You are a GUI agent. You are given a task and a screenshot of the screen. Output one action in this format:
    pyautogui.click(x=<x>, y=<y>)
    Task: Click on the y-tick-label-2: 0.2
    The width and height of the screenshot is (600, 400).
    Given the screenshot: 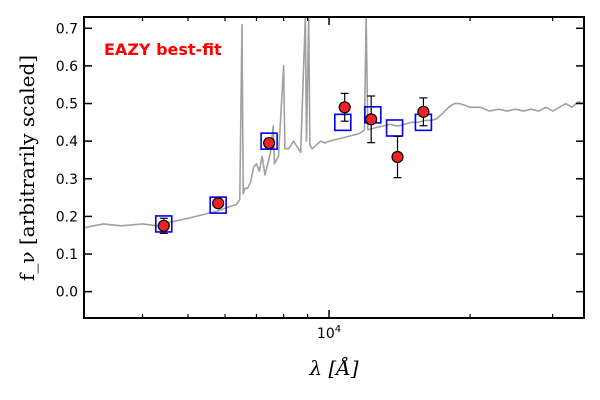 What is the action you would take?
    pyautogui.click(x=67, y=217)
    